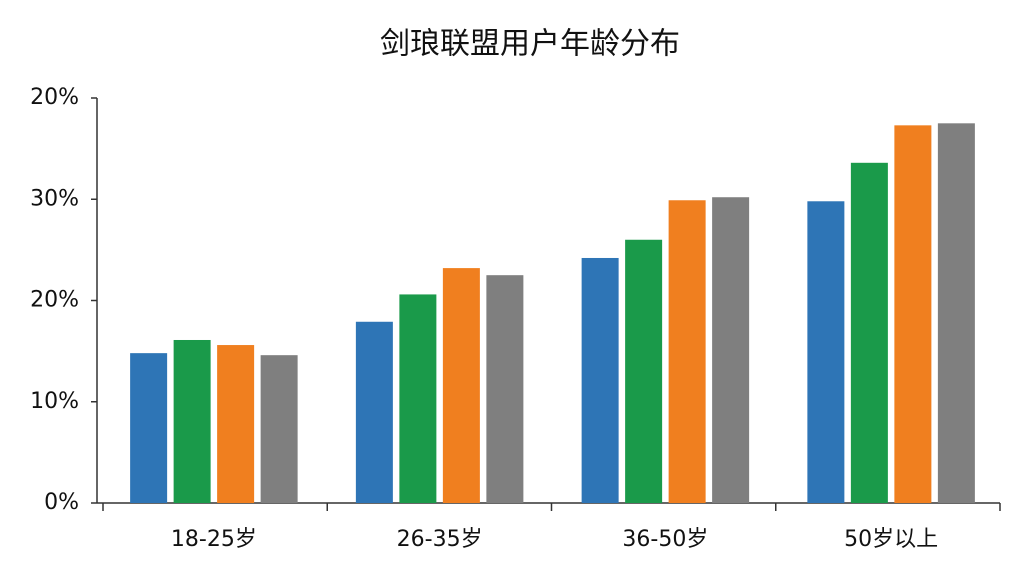 This screenshot has height=576, width=1024. What do you see at coordinates (61, 502) in the screenshot?
I see `y-tick-label: 0%` at bounding box center [61, 502].